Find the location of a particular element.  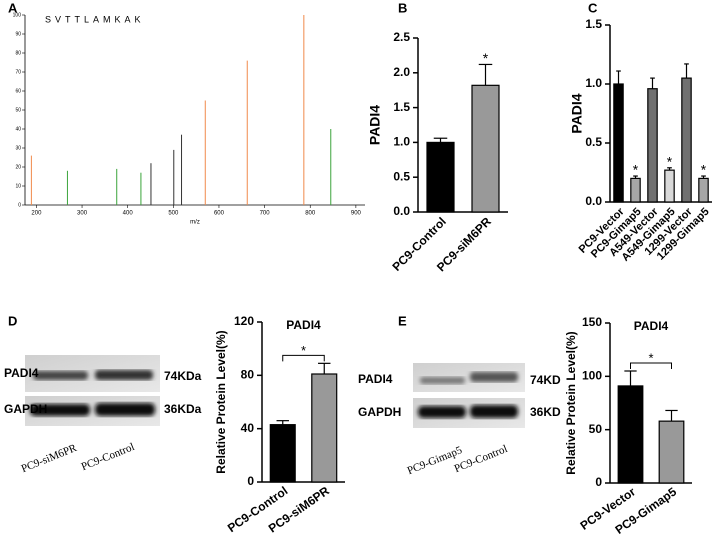

x-tick-label: 400 is located at coordinates (128, 214).